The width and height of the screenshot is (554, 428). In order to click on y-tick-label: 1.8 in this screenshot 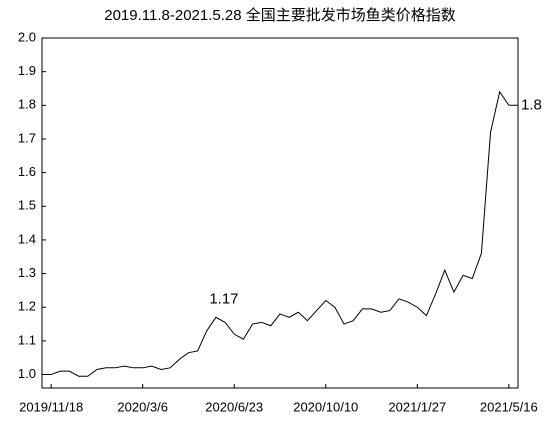, I will do `click(27, 104)`.